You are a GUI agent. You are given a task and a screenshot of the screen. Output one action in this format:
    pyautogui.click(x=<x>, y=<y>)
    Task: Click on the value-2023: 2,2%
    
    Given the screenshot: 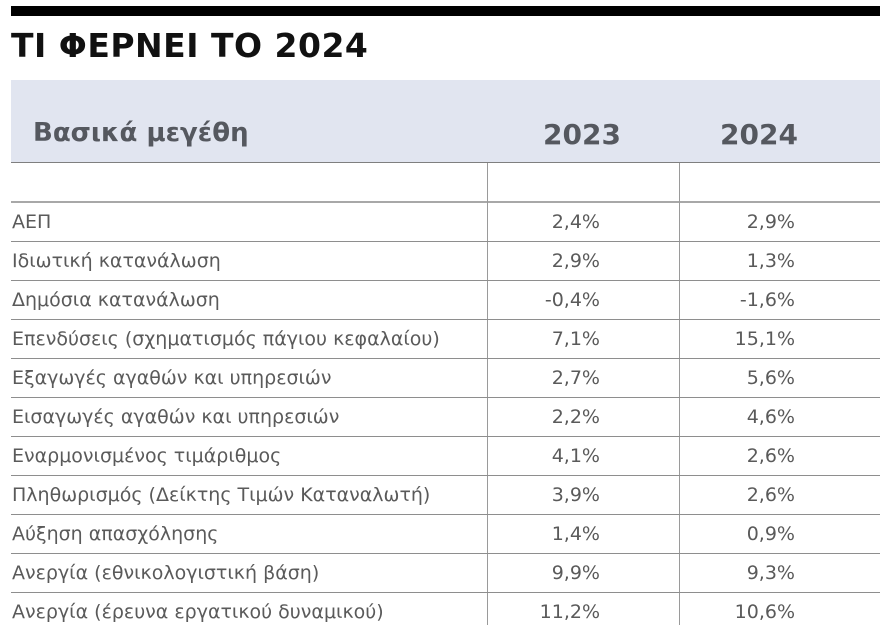 What is the action you would take?
    pyautogui.click(x=575, y=417)
    